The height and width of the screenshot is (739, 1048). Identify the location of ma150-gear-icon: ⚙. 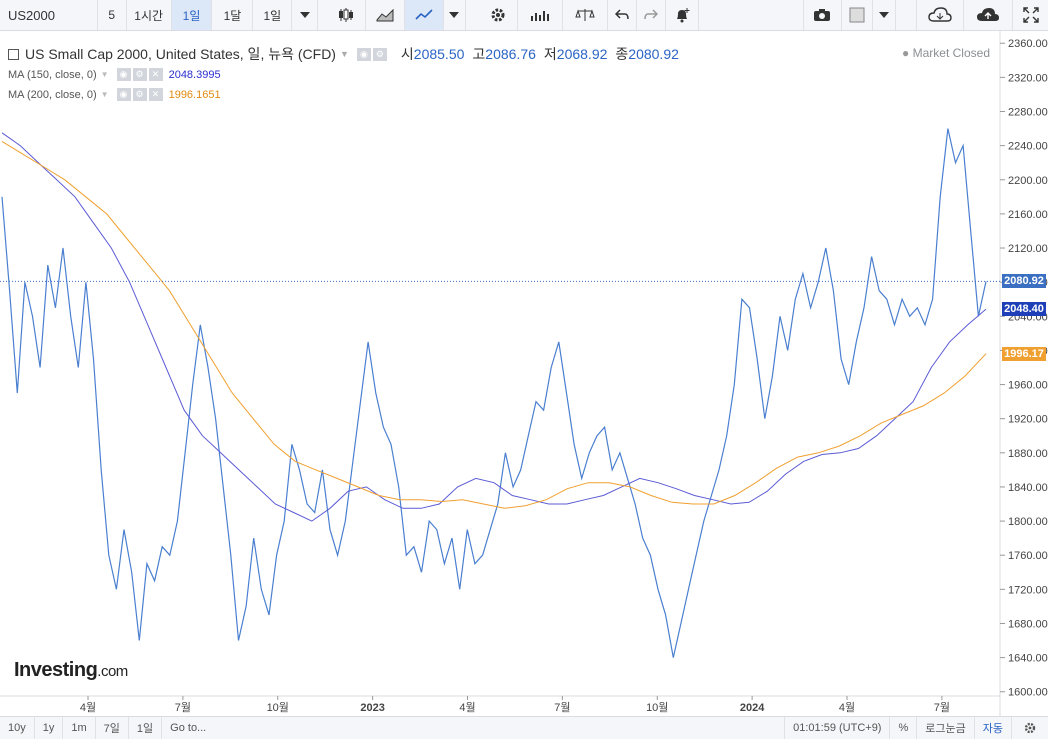
(139, 74).